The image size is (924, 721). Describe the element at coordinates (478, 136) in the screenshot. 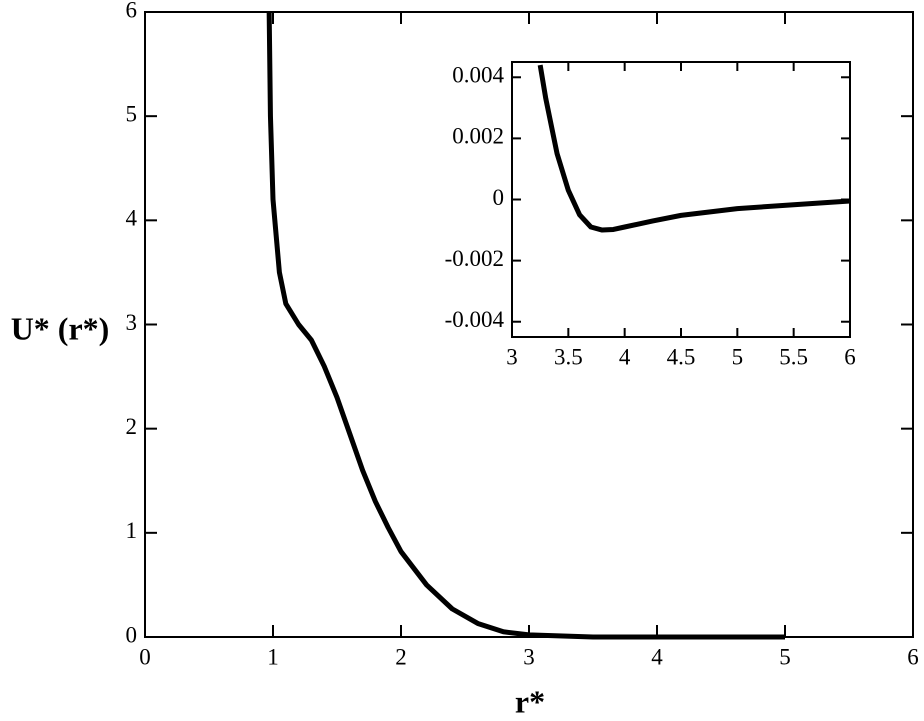

I see `y-tick-label: 0.002` at that location.